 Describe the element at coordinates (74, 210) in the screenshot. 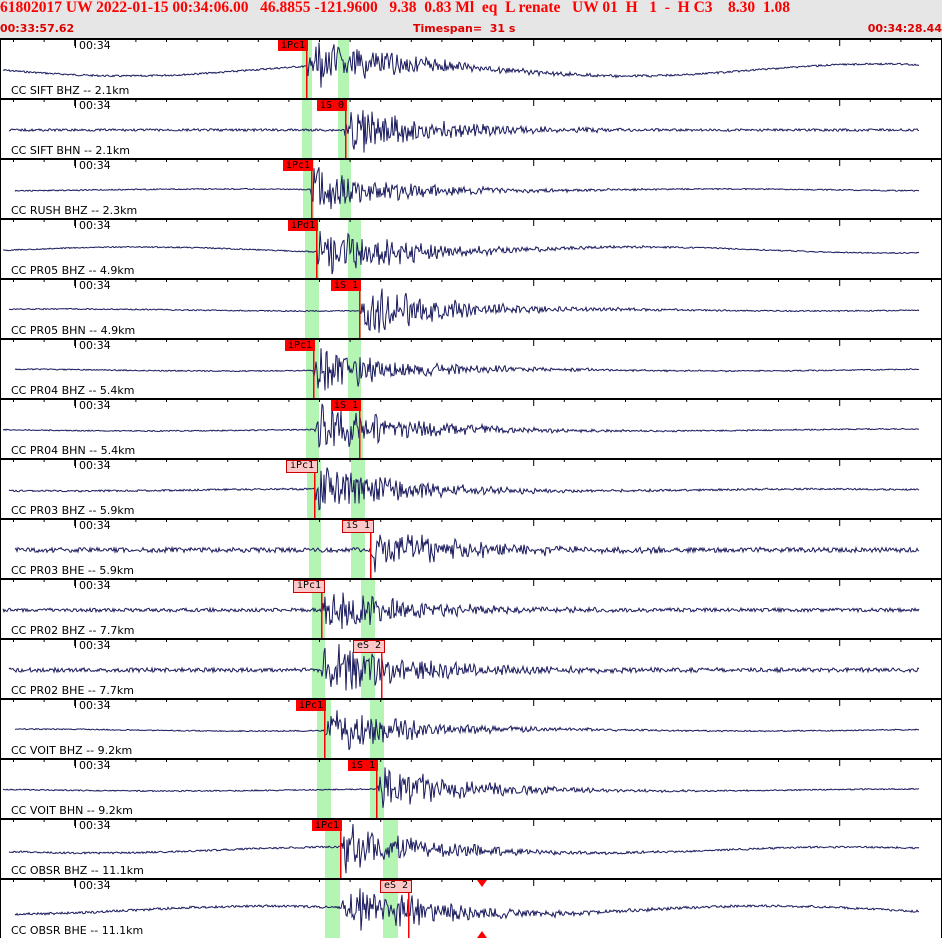

I see `channel-label: CC RUSH BHZ -- 2.3km` at that location.